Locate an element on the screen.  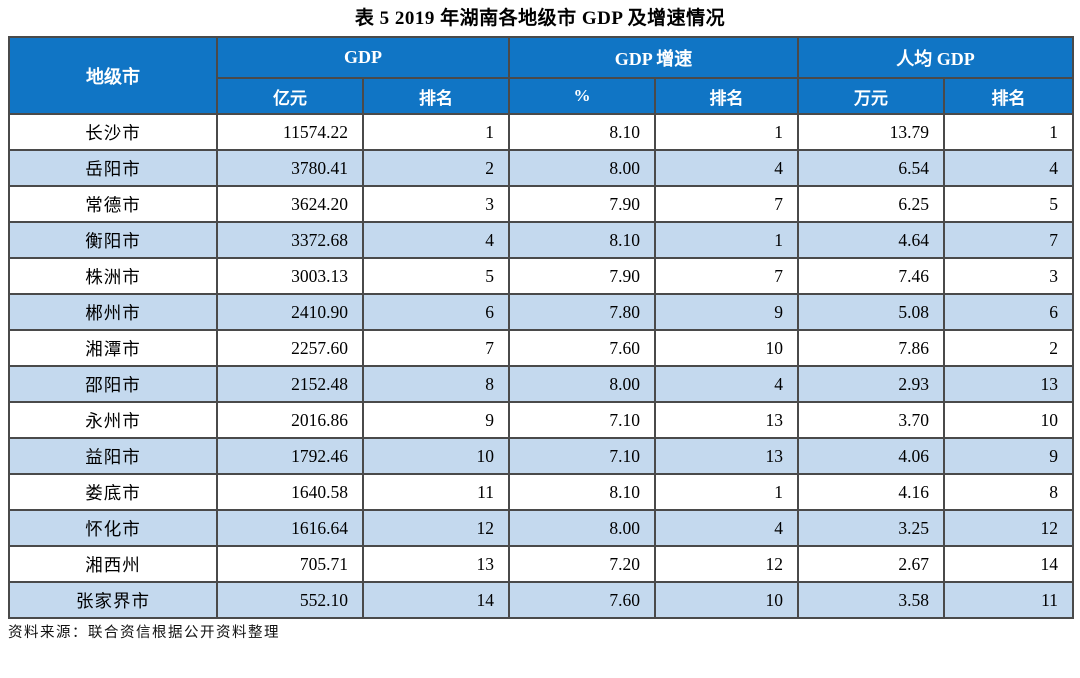
gdp-value-cell: 552.10 is located at coordinates (290, 600).